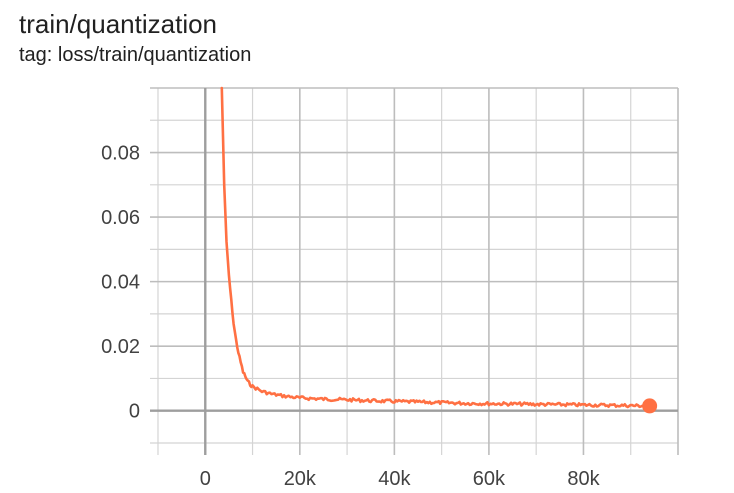 The width and height of the screenshot is (734, 493). I want to click on chart-title: train/quantization, so click(118, 24).